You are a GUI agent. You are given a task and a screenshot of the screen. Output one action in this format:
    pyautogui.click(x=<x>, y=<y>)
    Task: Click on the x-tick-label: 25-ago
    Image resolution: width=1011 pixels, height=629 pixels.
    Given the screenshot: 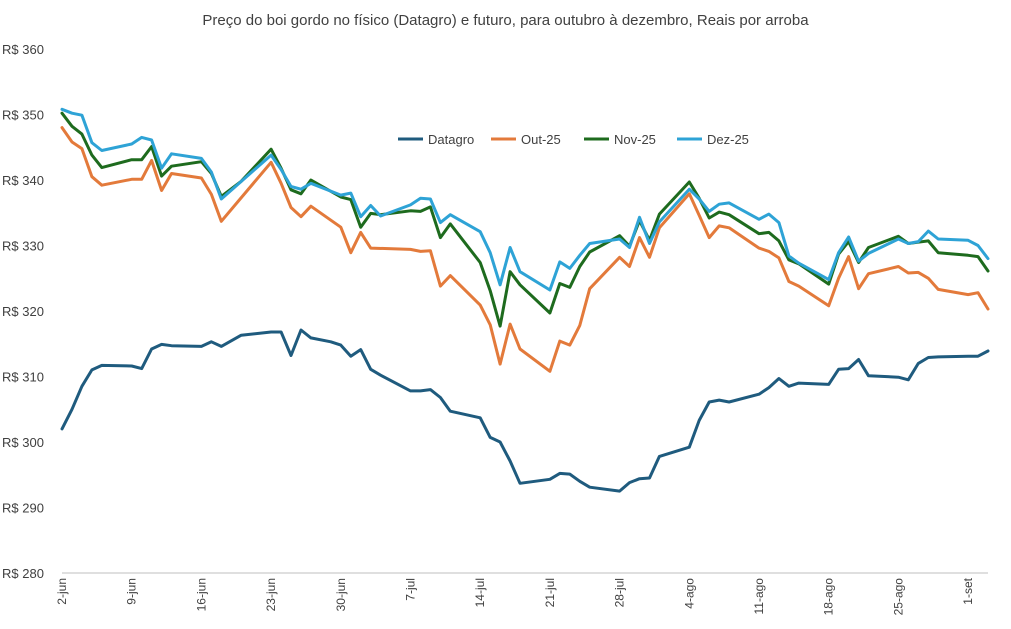 What is the action you would take?
    pyautogui.click(x=898, y=597)
    